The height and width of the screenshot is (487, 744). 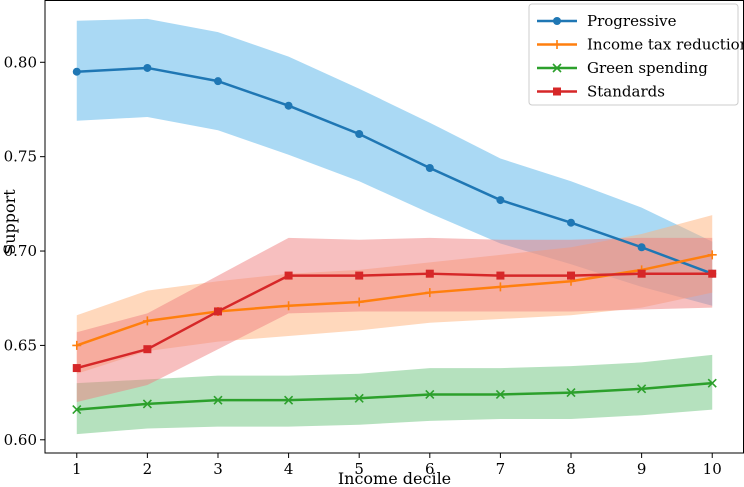 I want to click on x-tick-label-4: 5, so click(x=359, y=469).